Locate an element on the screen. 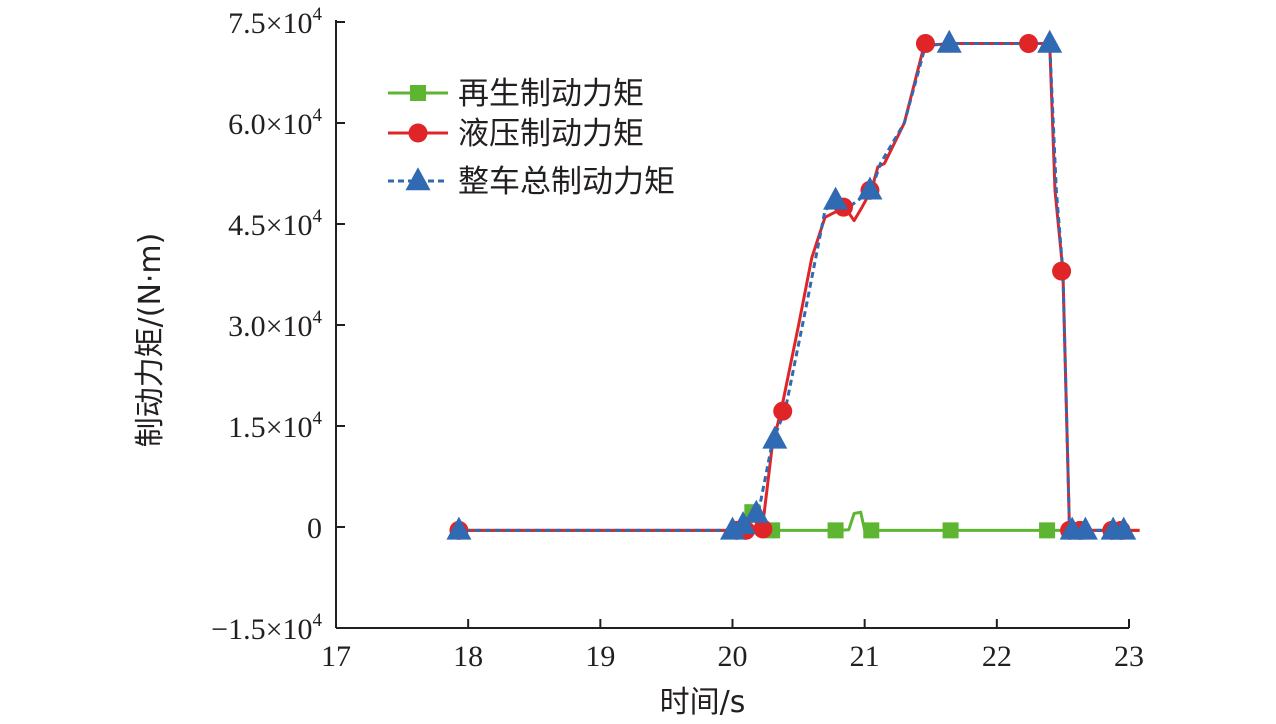  y-axis-title: 制动力矩/(N·m) is located at coordinates (150, 340).